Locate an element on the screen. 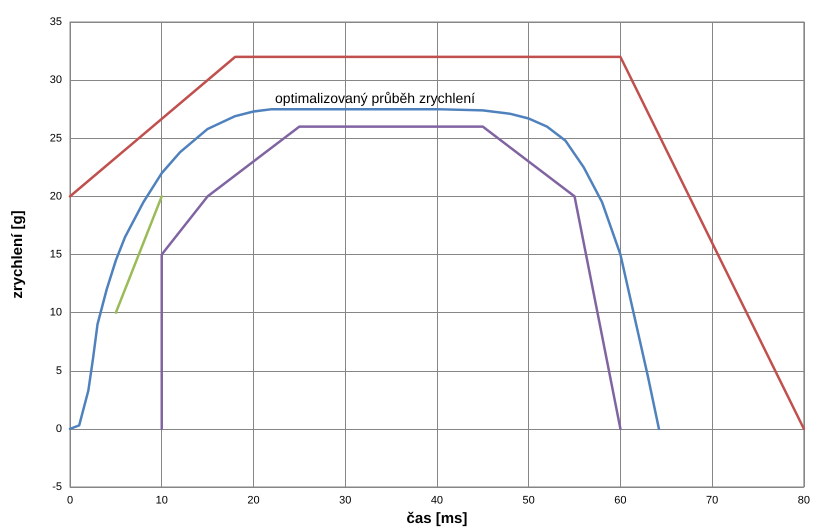 The image size is (813, 531). x-tick-label: 20 is located at coordinates (253, 500).